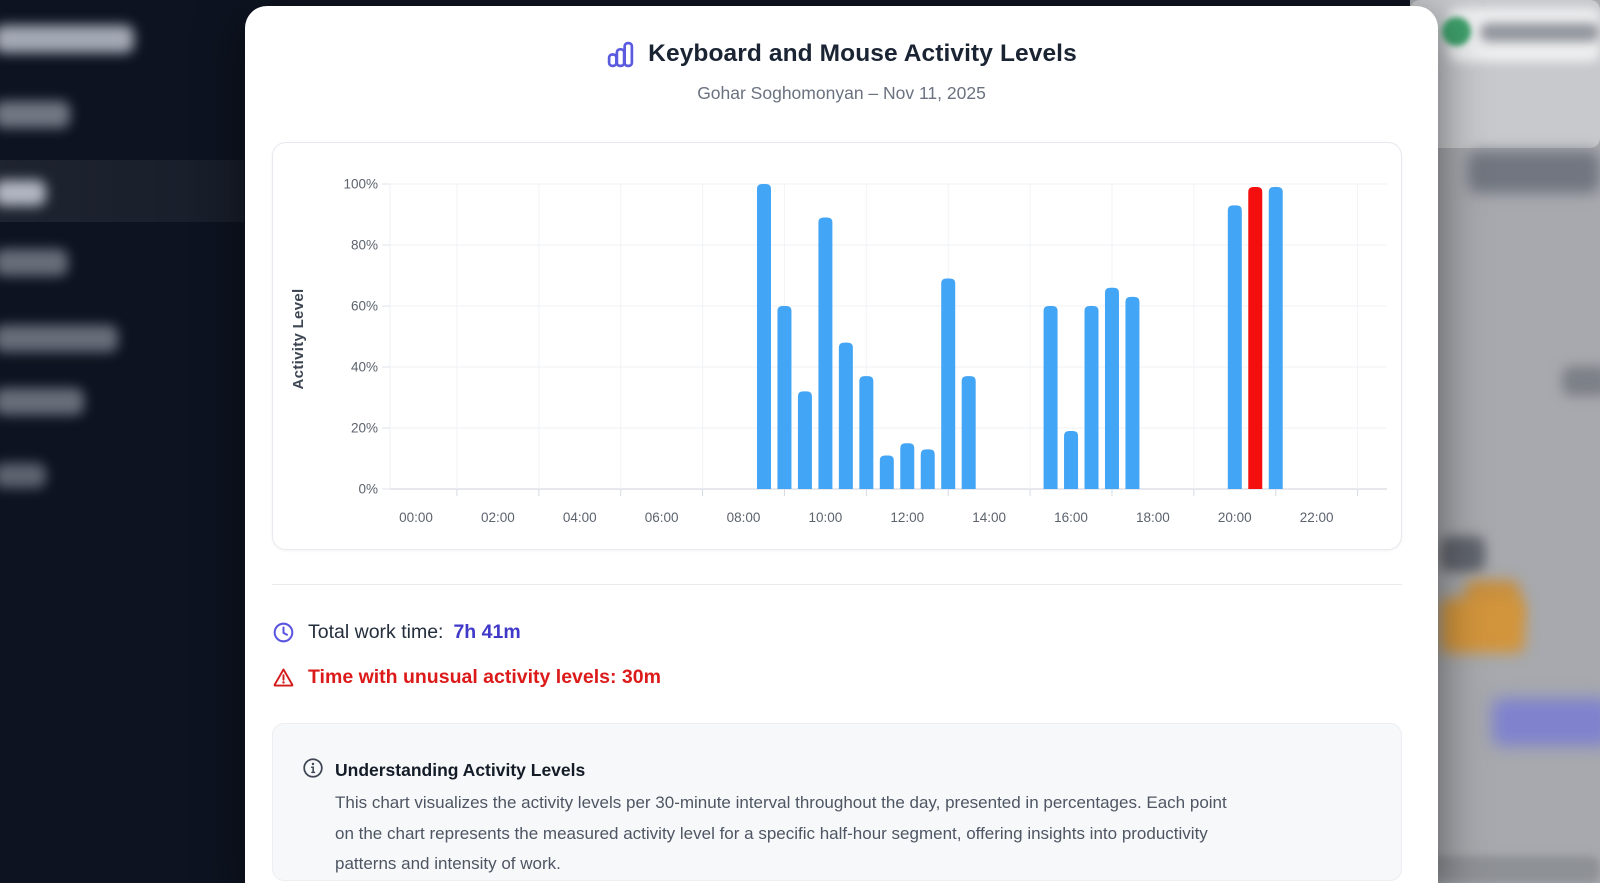  What do you see at coordinates (620, 54) in the screenshot?
I see `bar-chart-icon` at bounding box center [620, 54].